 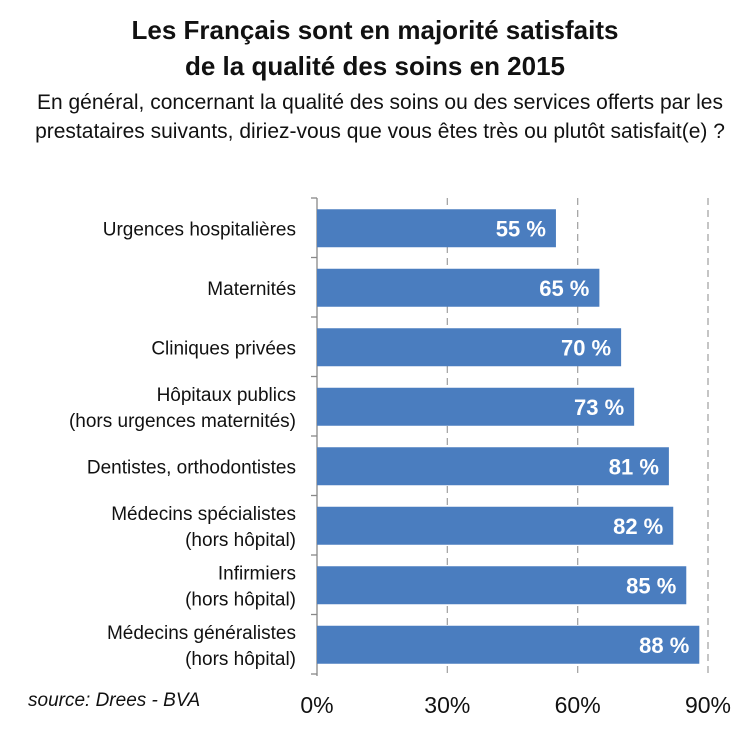 What do you see at coordinates (375, 66) in the screenshot?
I see `chart-title-line2: de la qualité des soins en 2015` at bounding box center [375, 66].